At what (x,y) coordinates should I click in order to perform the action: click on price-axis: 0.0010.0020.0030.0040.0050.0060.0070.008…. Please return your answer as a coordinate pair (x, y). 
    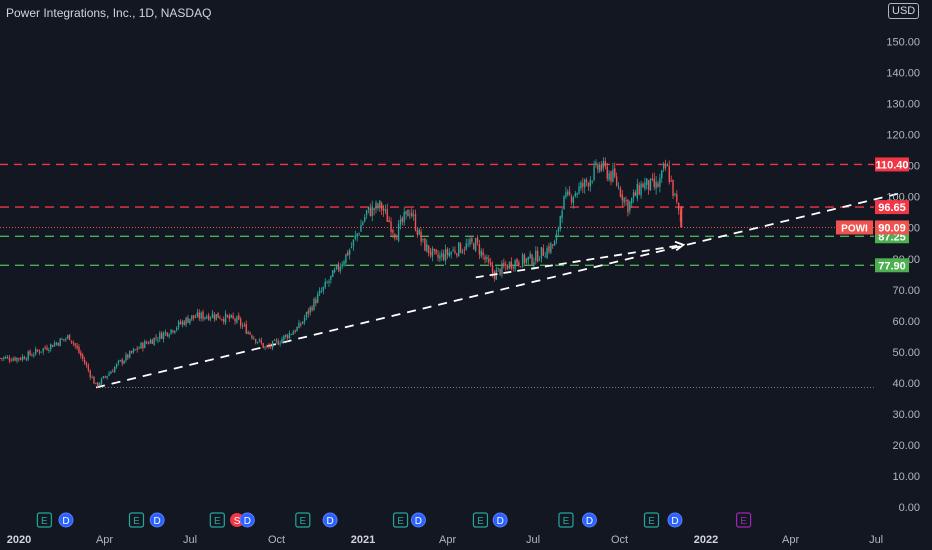
    Looking at the image, I should click on (903, 275).